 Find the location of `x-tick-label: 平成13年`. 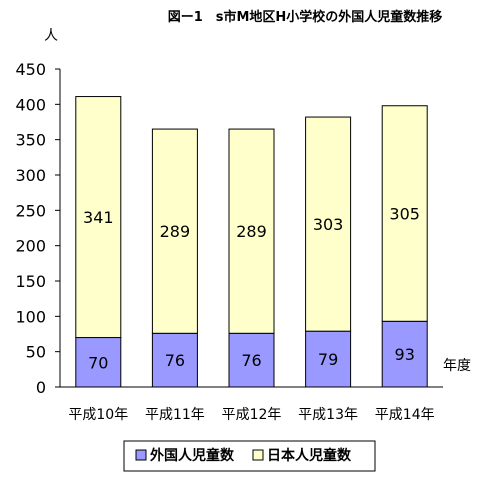

x-tick-label: 平成13年 is located at coordinates (328, 415).